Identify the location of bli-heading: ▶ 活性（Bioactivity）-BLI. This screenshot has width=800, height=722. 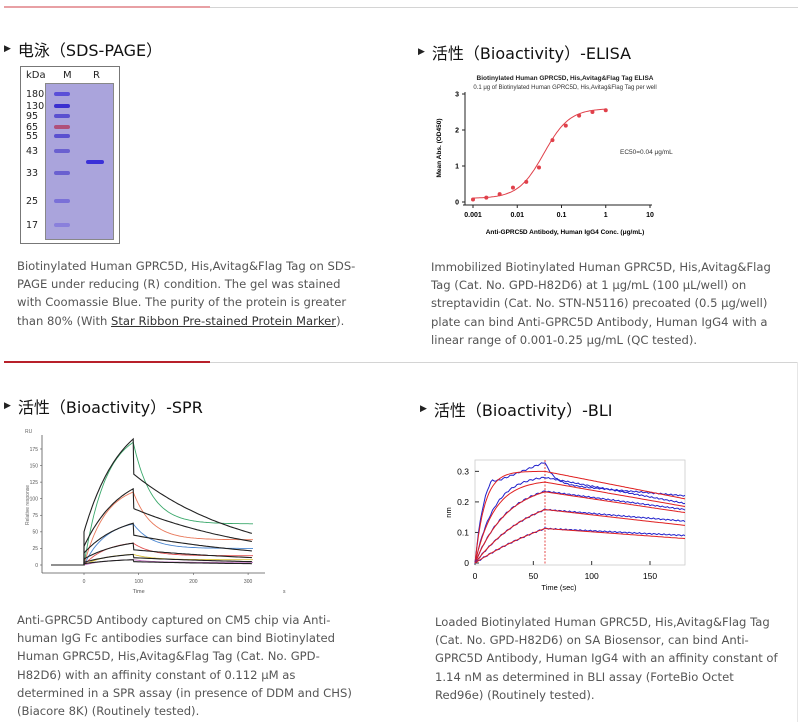
(516, 409).